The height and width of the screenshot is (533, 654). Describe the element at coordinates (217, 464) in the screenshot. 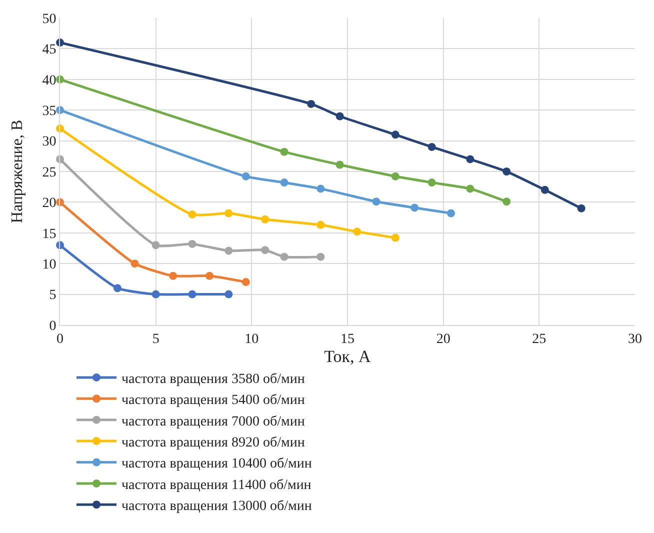

I see `legend-label: частота вращения 10400 об/мин` at that location.